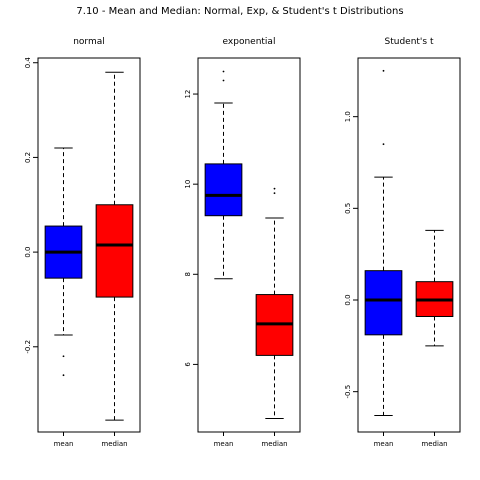 Image resolution: width=480 pixels, height=480 pixels. Describe the element at coordinates (188, 184) in the screenshot. I see `y-tick-label: 10` at that location.